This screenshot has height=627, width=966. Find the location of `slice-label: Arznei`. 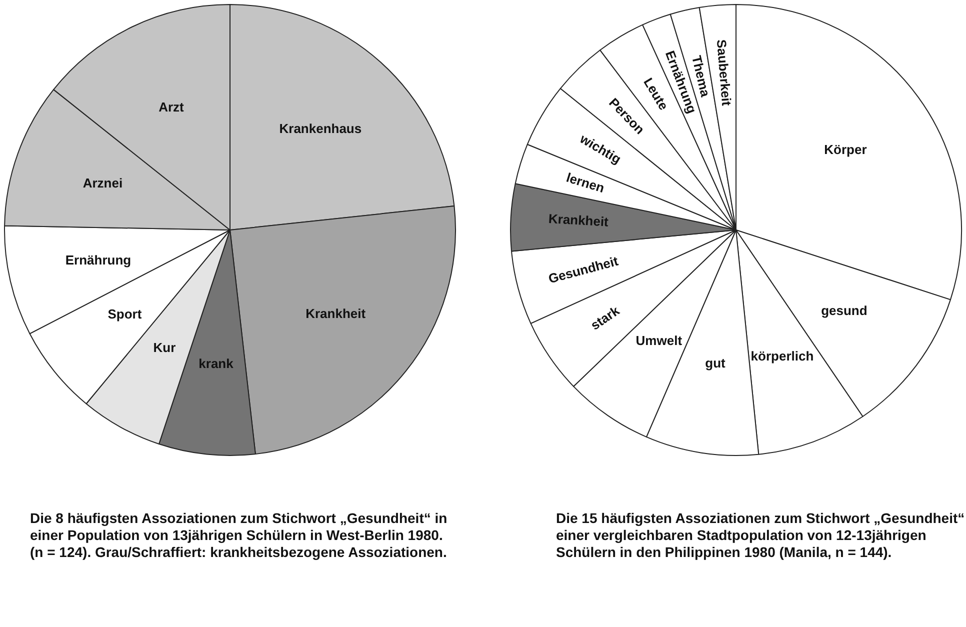

slice-label: Arznei is located at coordinates (102, 183).